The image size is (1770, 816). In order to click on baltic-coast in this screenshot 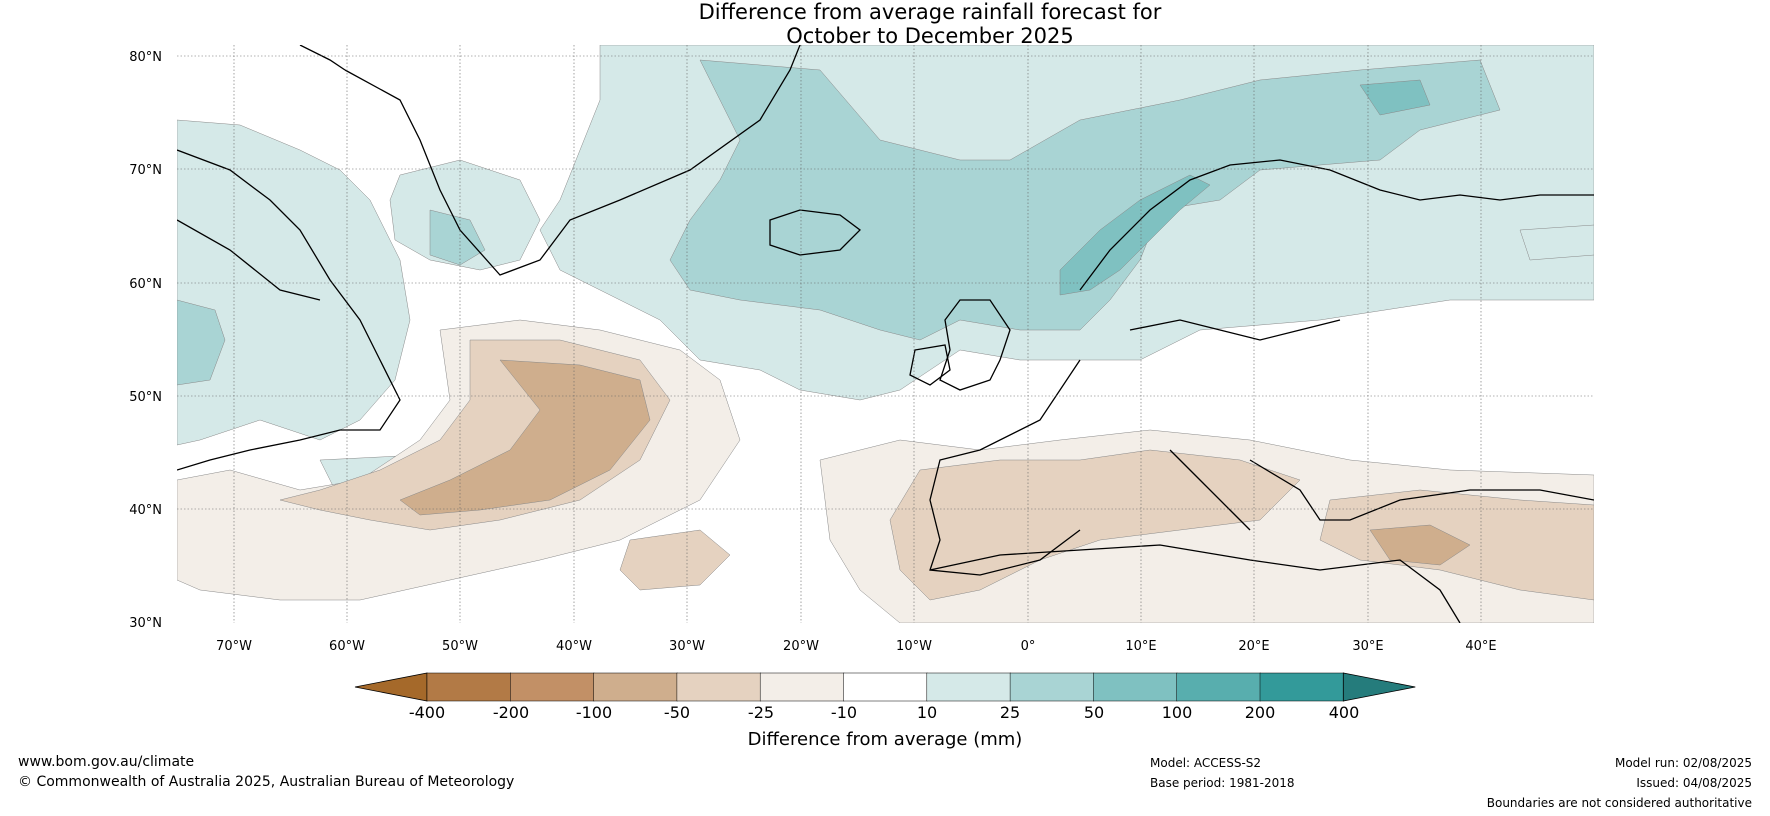, I will do `click(1235, 330)`.